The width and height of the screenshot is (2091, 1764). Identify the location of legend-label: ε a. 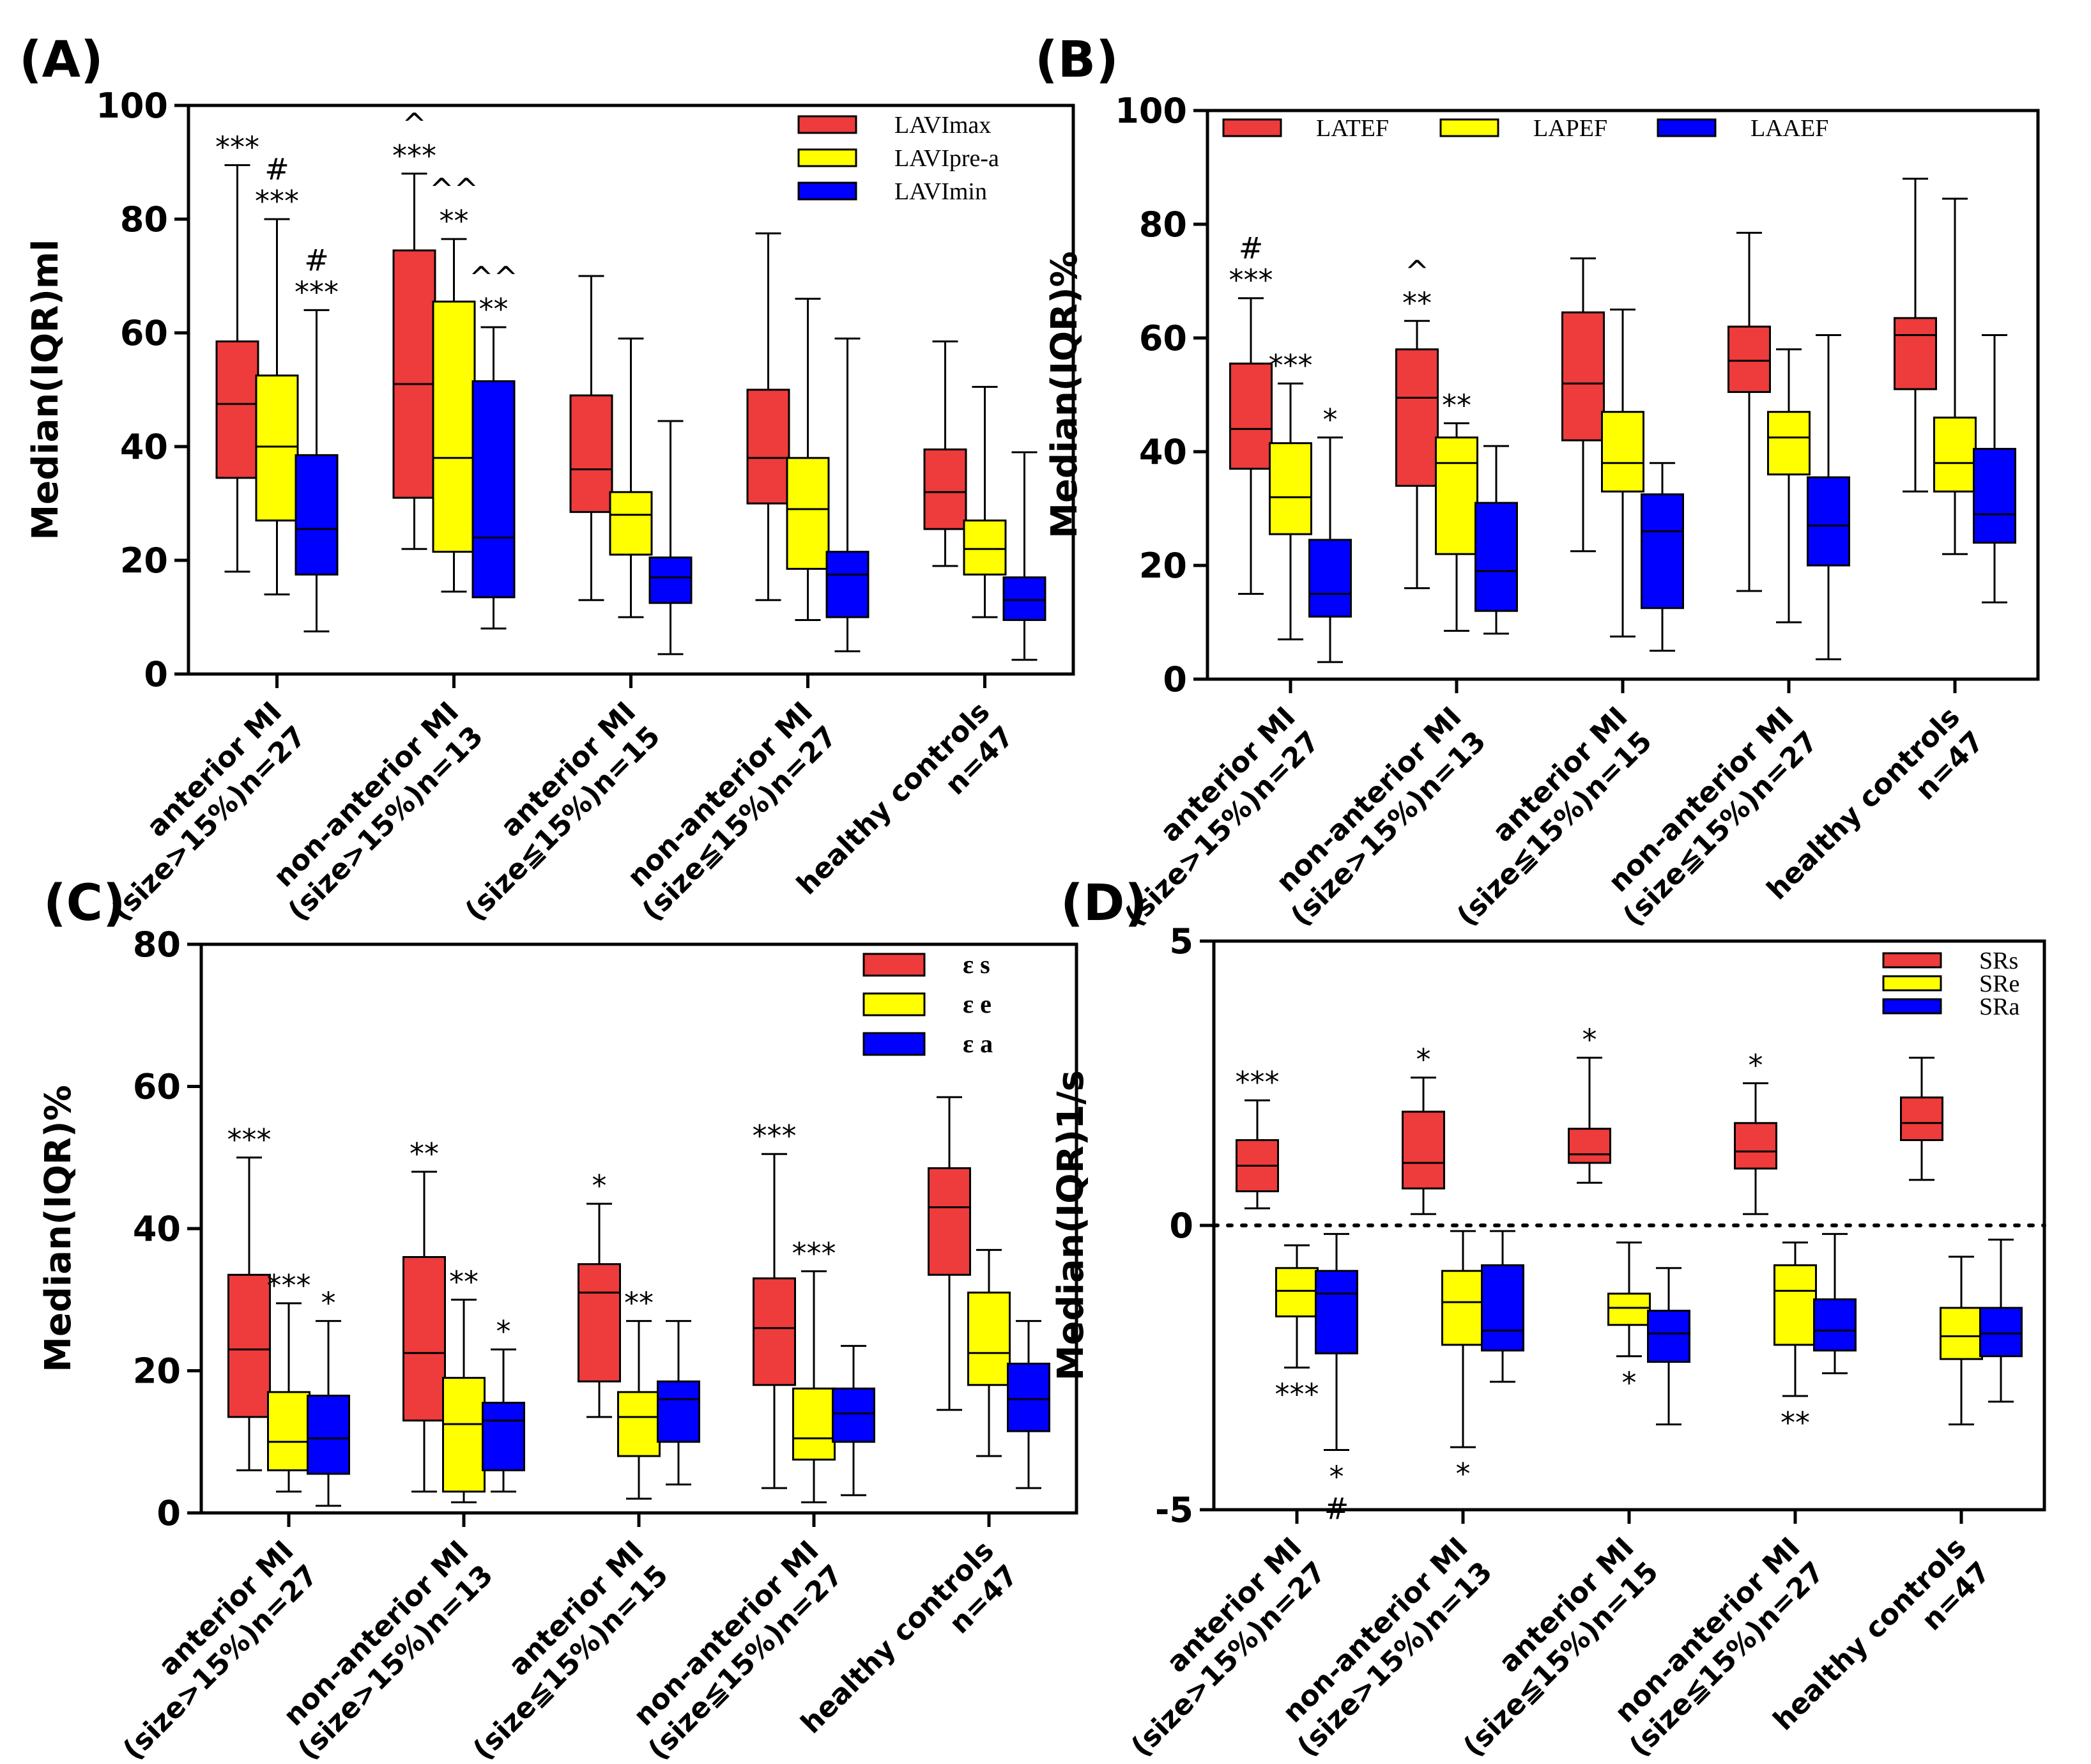
(978, 1043).